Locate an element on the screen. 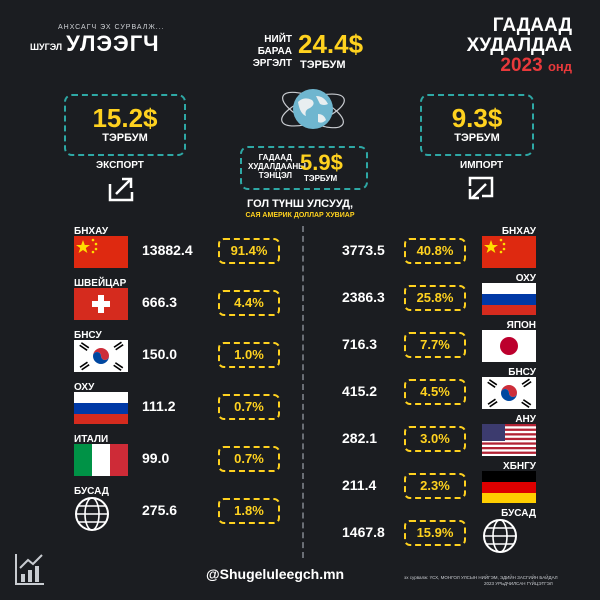  trade-value: 275.6 is located at coordinates (160, 510).